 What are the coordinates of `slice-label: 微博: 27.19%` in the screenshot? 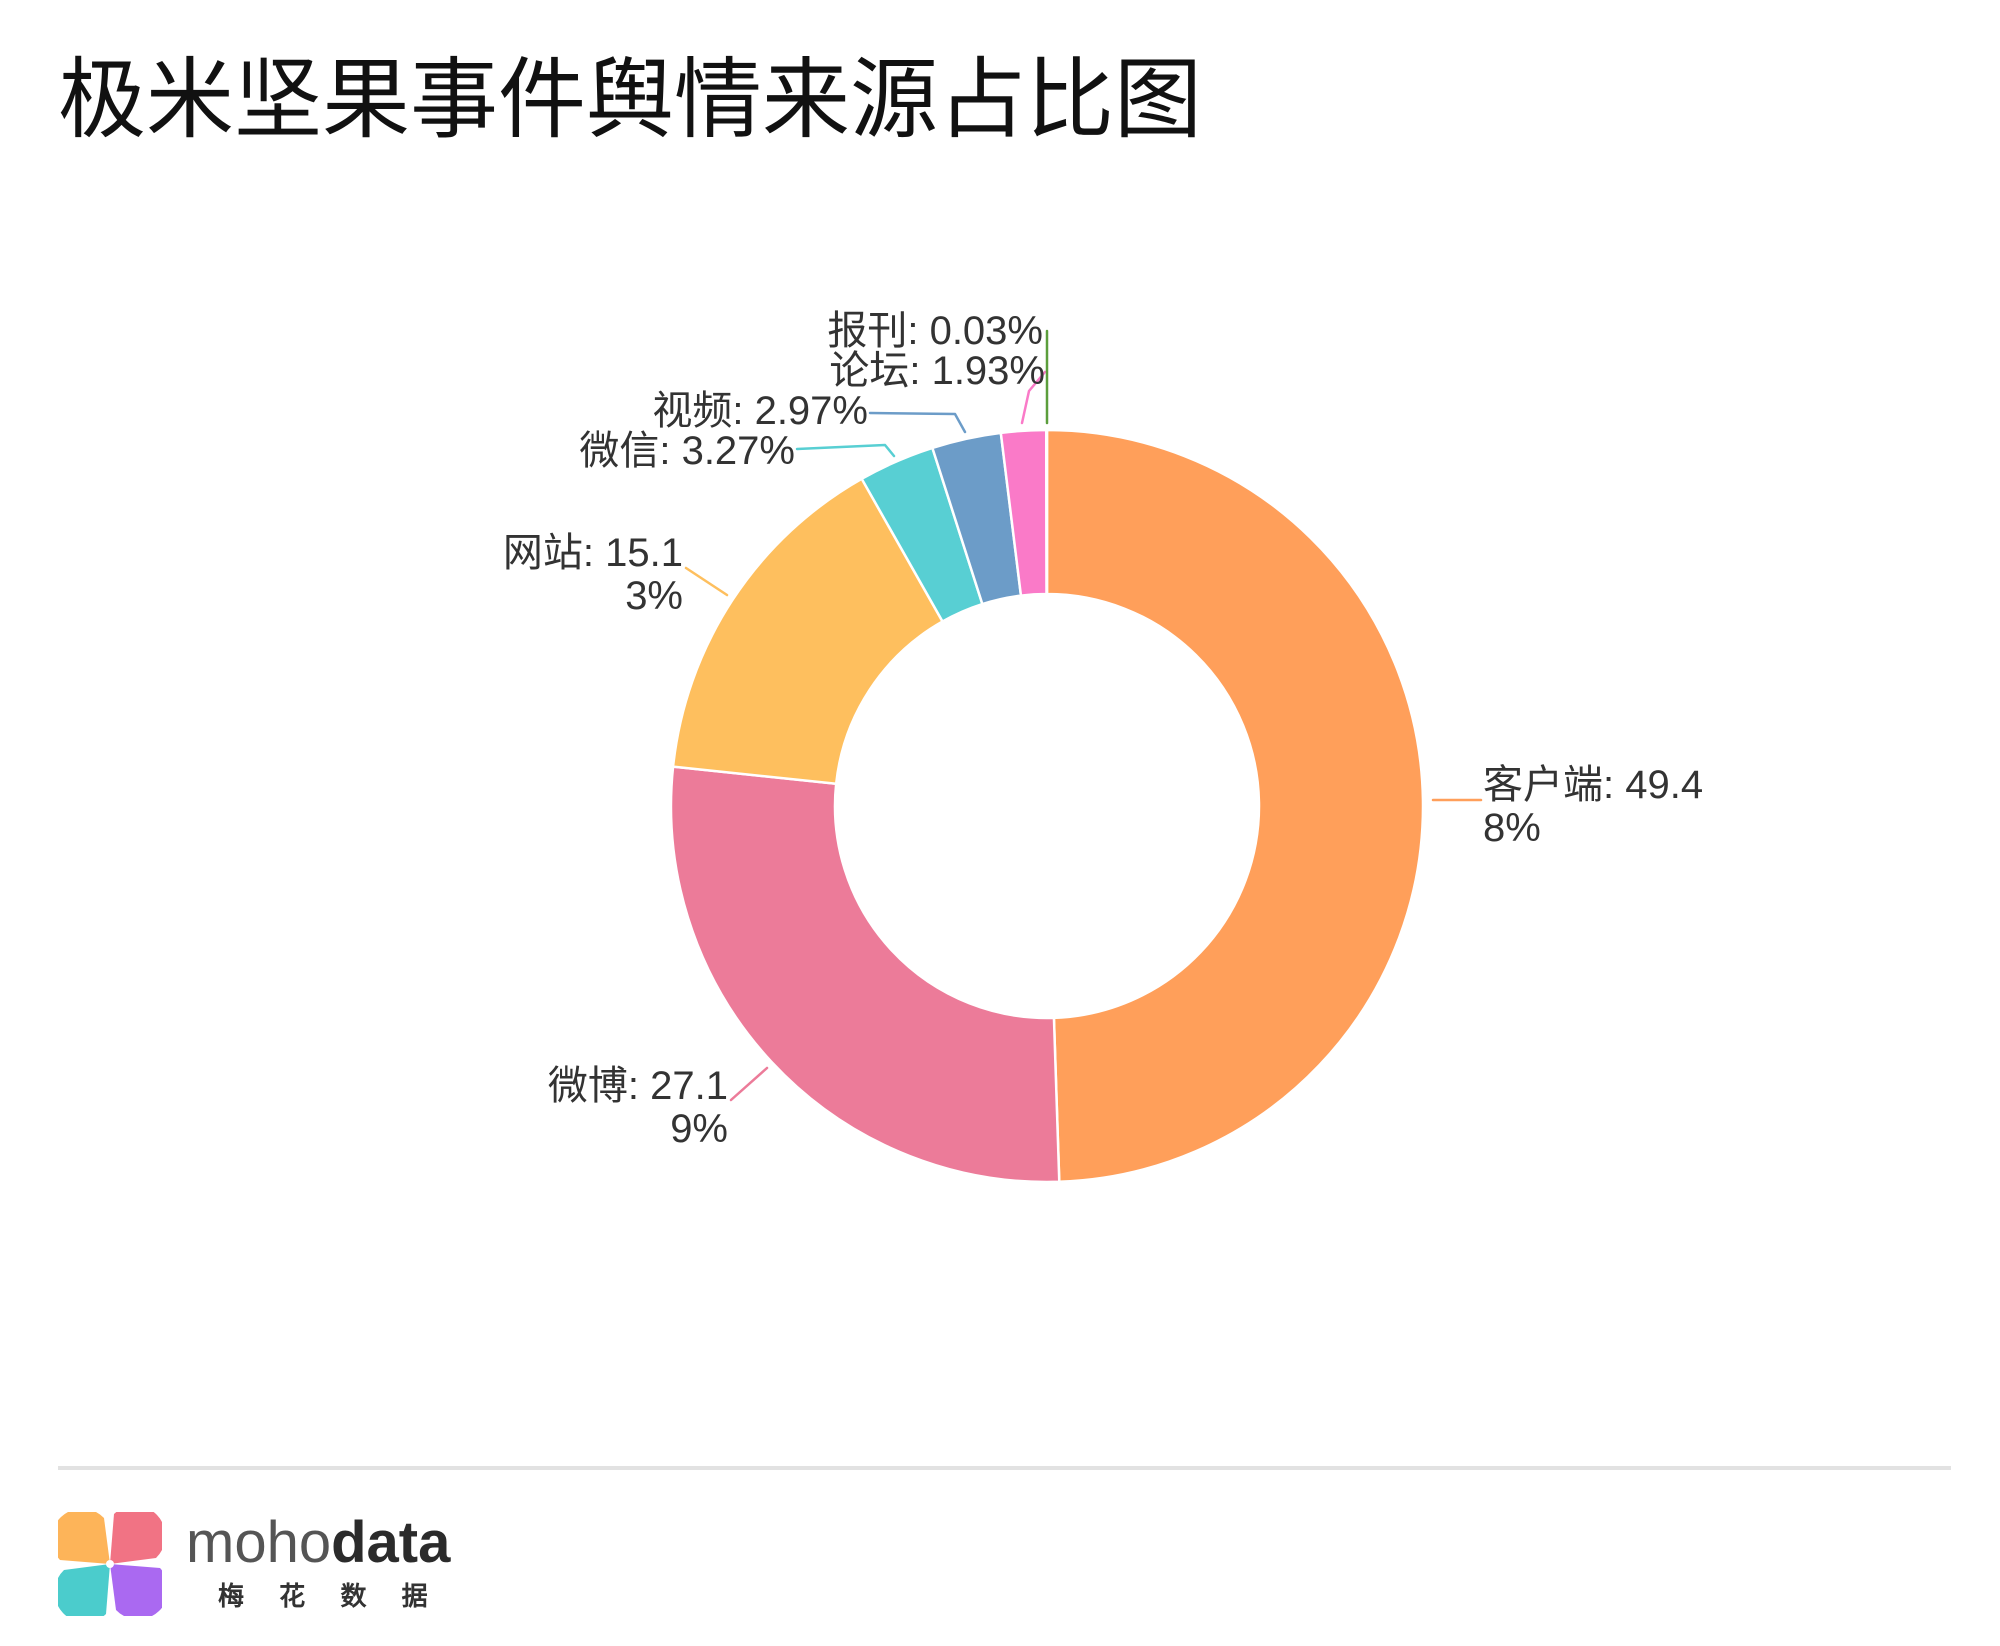 It's located at (637, 1107).